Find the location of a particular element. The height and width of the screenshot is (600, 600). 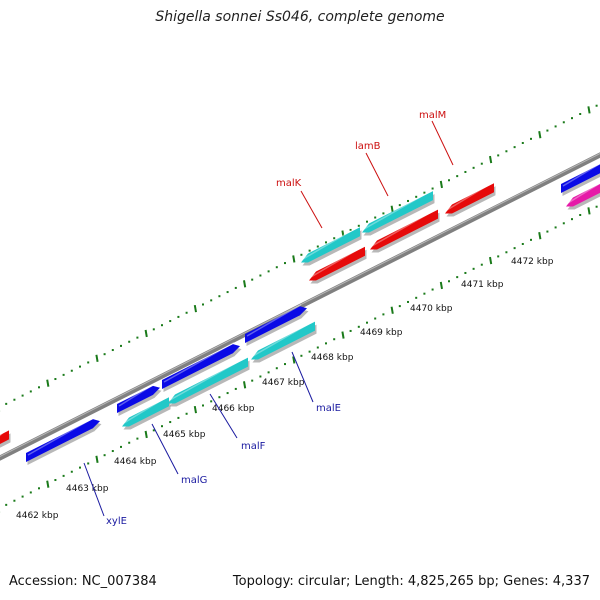

gene-label: malF is located at coordinates (253, 446).